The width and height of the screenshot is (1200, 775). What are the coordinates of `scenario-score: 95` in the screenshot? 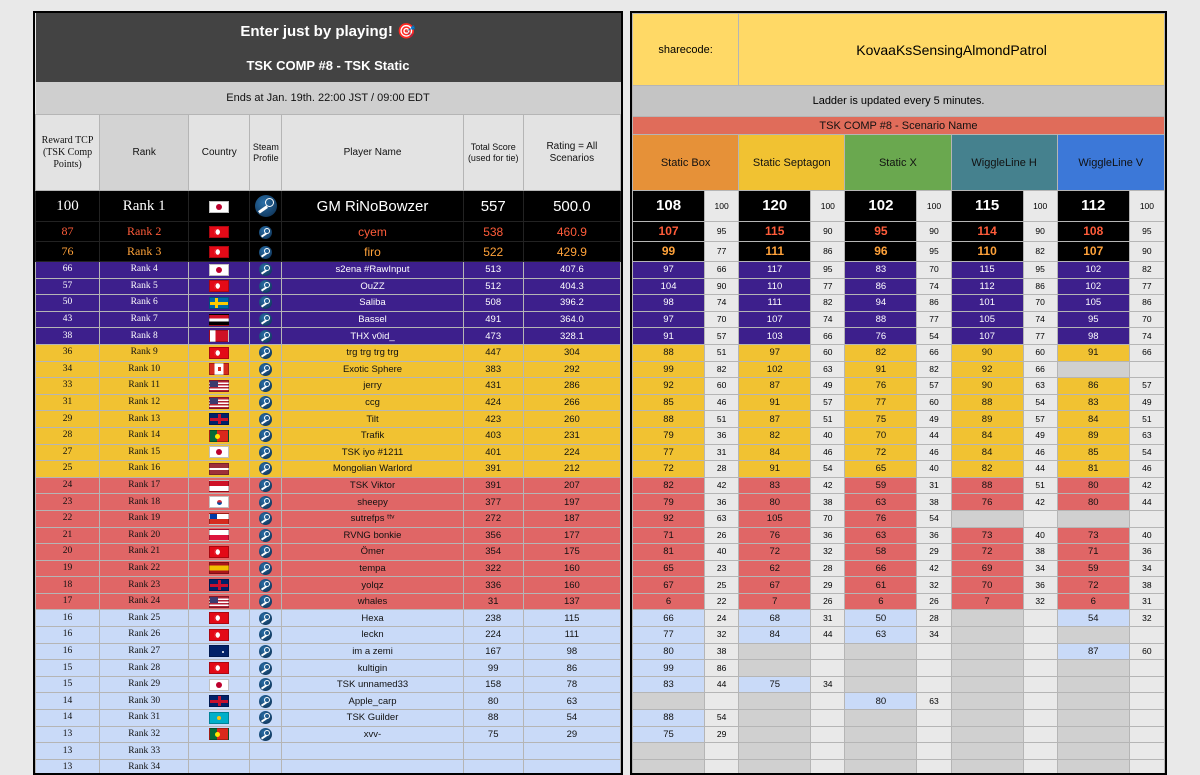 It's located at (881, 231).